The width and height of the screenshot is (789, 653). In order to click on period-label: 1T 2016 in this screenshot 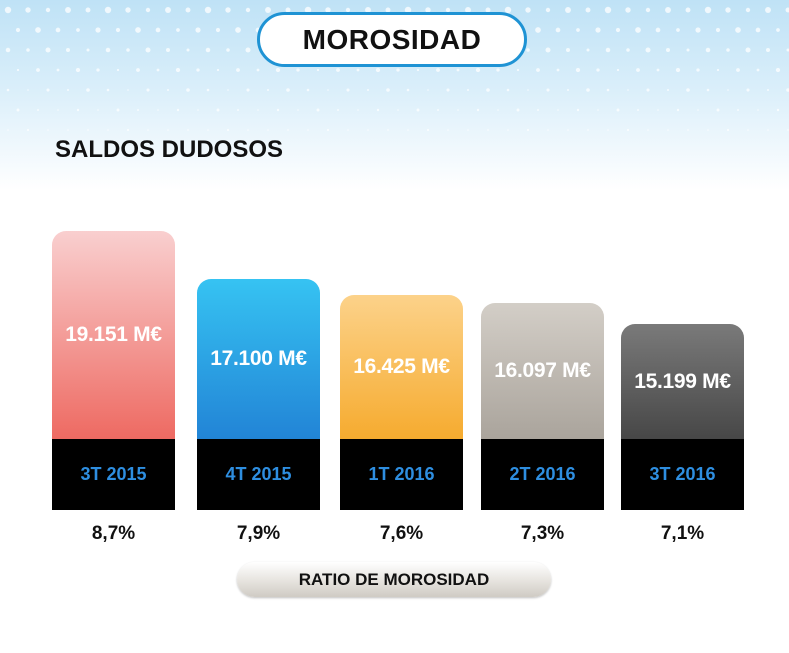, I will do `click(401, 474)`.